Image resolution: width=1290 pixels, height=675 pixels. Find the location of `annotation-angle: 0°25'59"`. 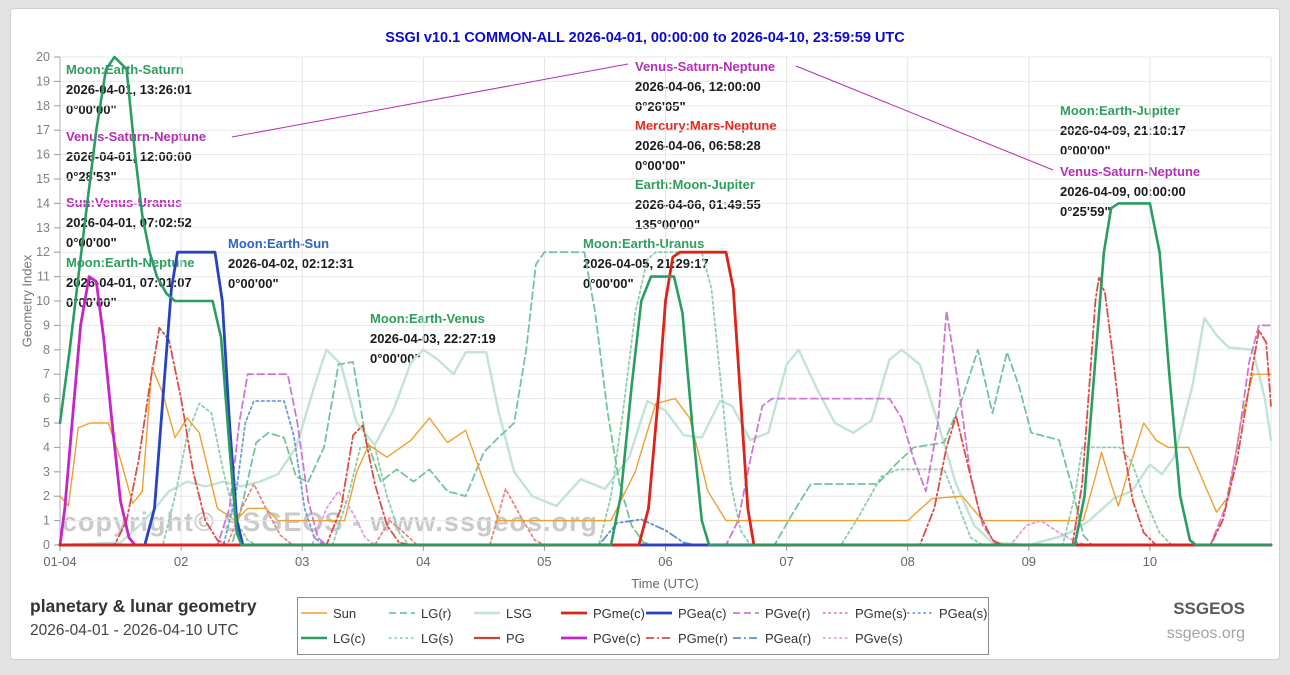

annotation-angle: 0°25'59" is located at coordinates (1085, 211).